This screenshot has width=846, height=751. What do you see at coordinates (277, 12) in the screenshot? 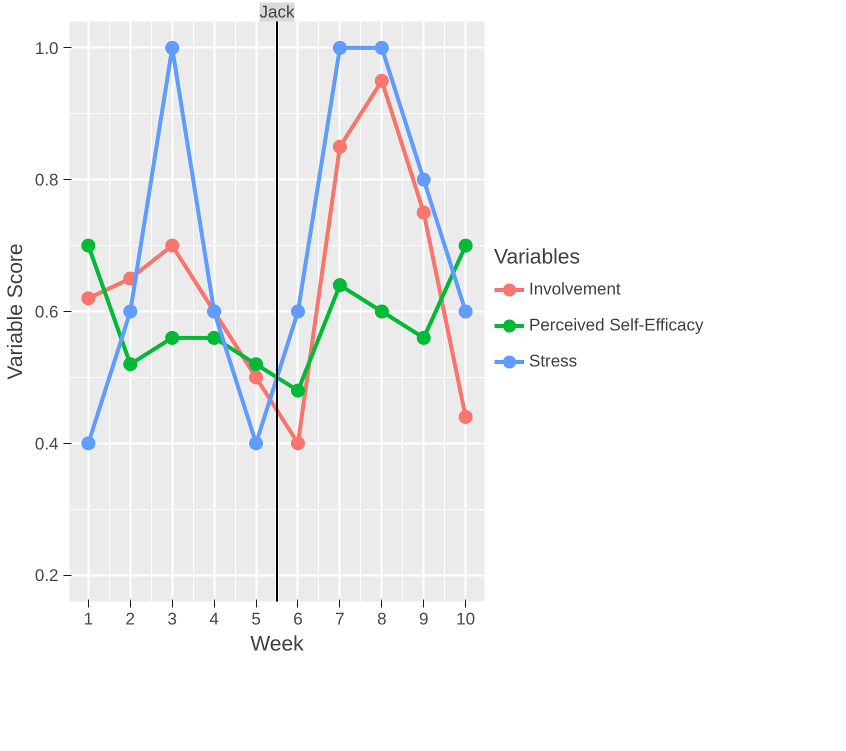
I see `chart-title: Jack` at bounding box center [277, 12].